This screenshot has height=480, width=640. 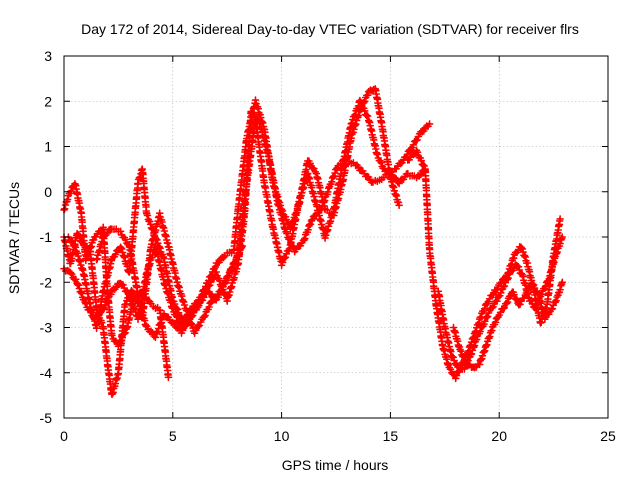 What do you see at coordinates (499, 436) in the screenshot?
I see `x-tick-label: 20` at bounding box center [499, 436].